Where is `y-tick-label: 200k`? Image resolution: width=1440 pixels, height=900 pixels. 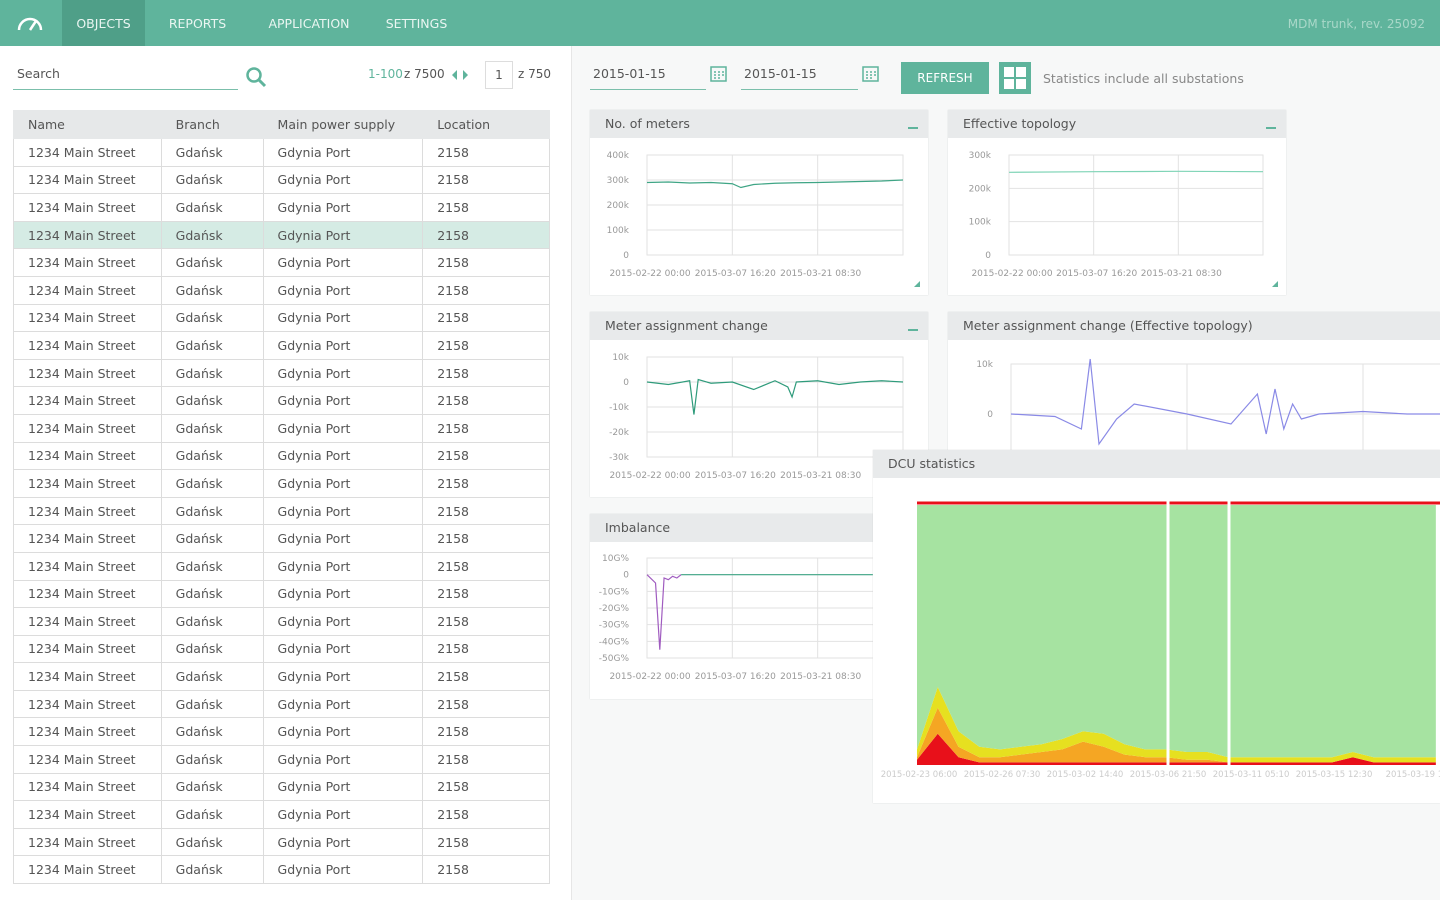
y-tick-label: 200k is located at coordinates (980, 189).